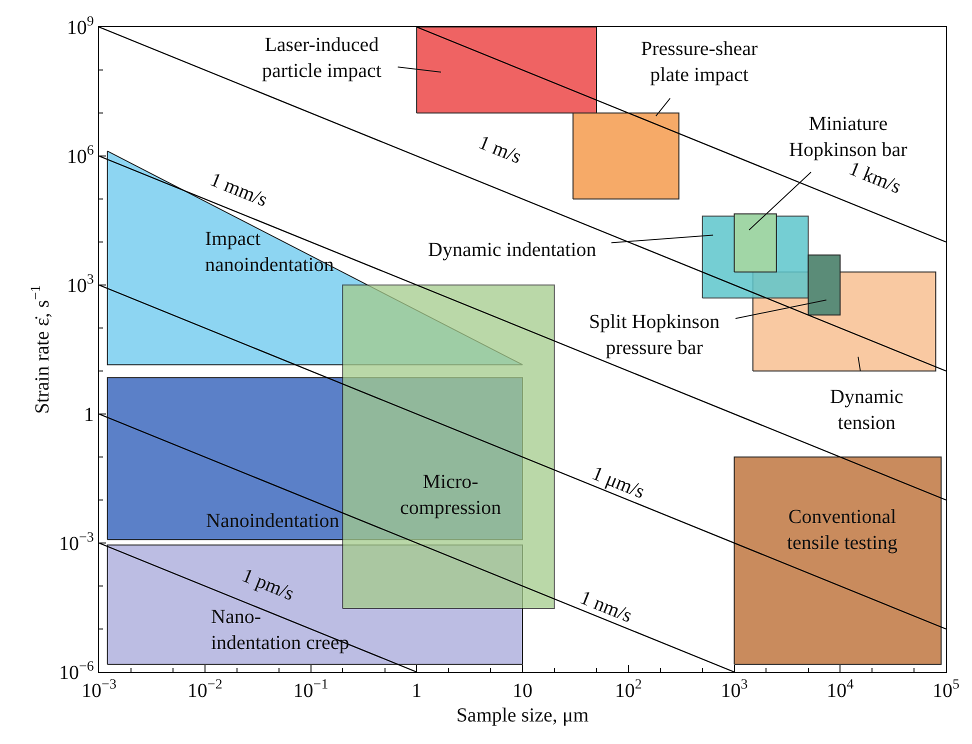  I want to click on series-label: Nano- indentation creep, so click(280, 630).